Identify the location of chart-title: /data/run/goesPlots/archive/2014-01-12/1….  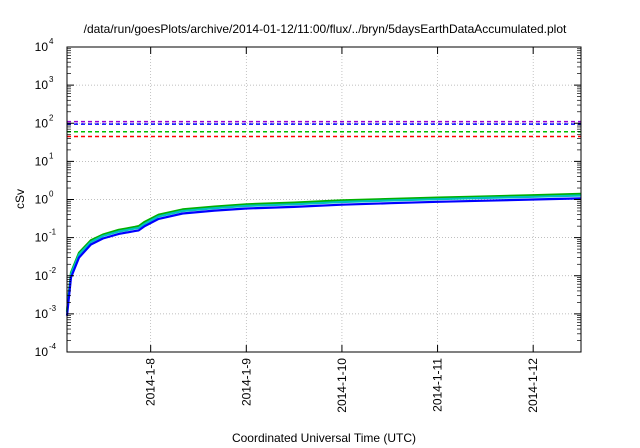
(325, 29).